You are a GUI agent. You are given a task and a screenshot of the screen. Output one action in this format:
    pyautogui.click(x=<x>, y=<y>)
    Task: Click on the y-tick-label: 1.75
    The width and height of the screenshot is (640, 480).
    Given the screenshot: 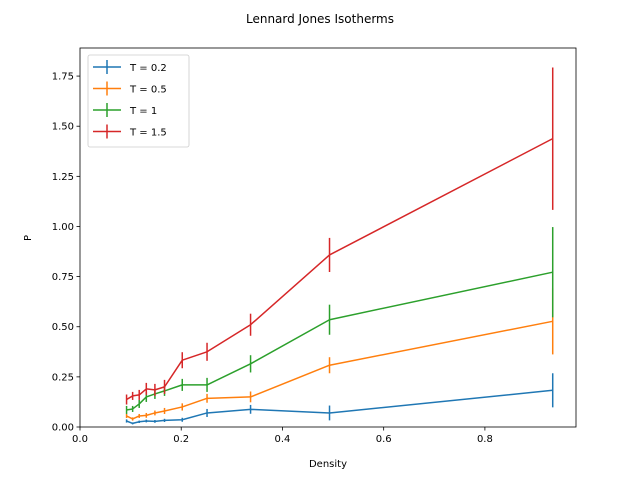 What is the action you would take?
    pyautogui.click(x=63, y=77)
    